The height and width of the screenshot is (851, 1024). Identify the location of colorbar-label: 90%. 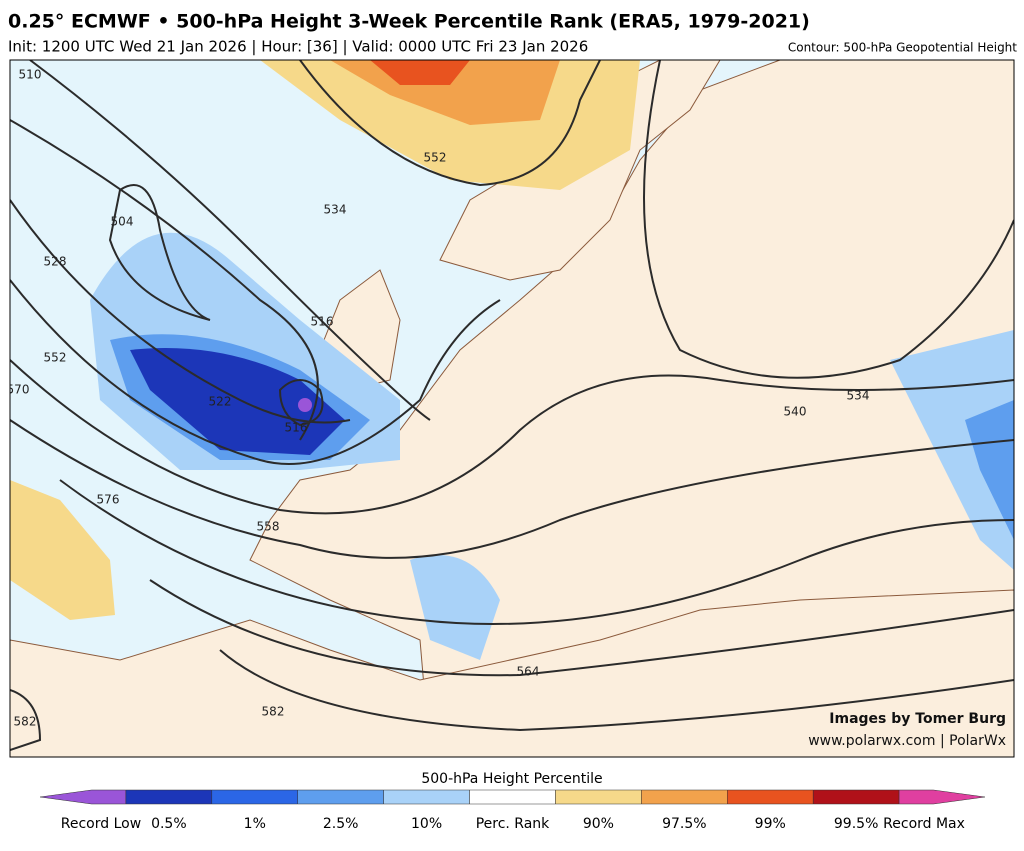
(598, 824).